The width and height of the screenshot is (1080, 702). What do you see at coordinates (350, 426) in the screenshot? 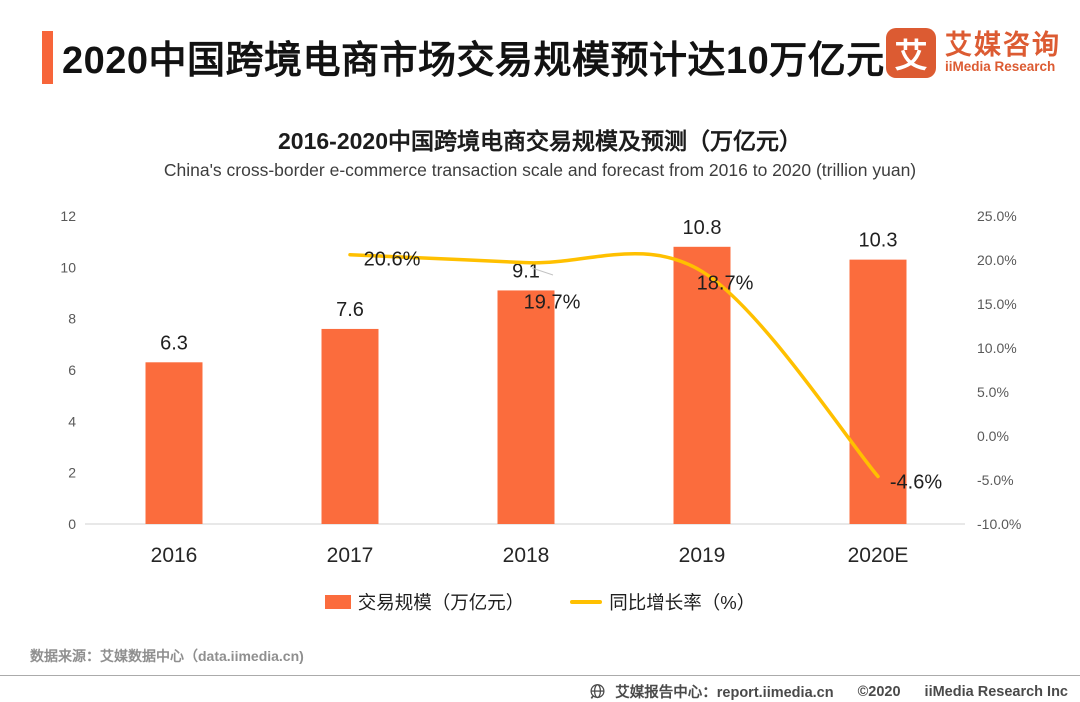
I see `bar-2017` at bounding box center [350, 426].